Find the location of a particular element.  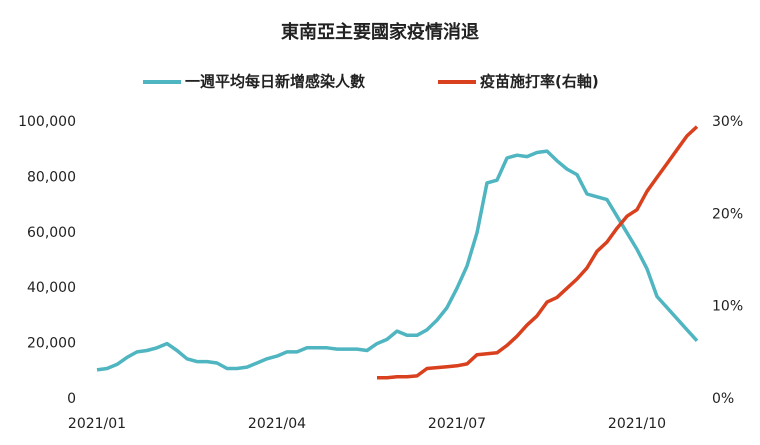

x-tick-label: 2021/04 is located at coordinates (277, 424).